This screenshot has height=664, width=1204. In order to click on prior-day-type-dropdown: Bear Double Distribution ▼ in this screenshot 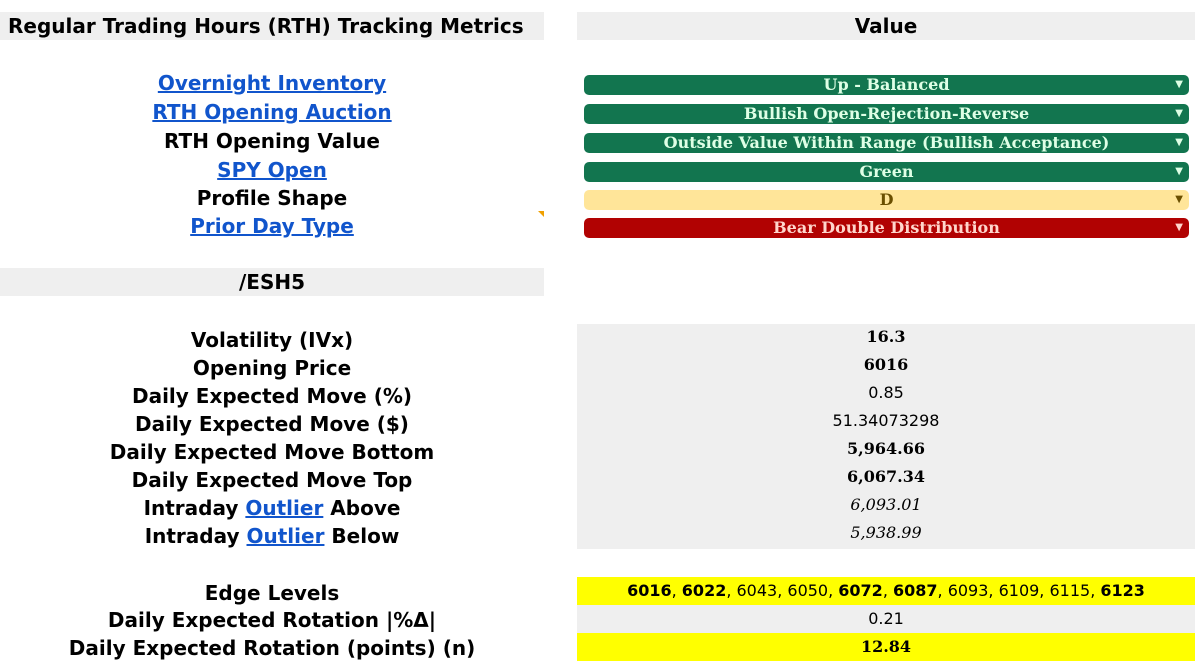, I will do `click(886, 228)`.